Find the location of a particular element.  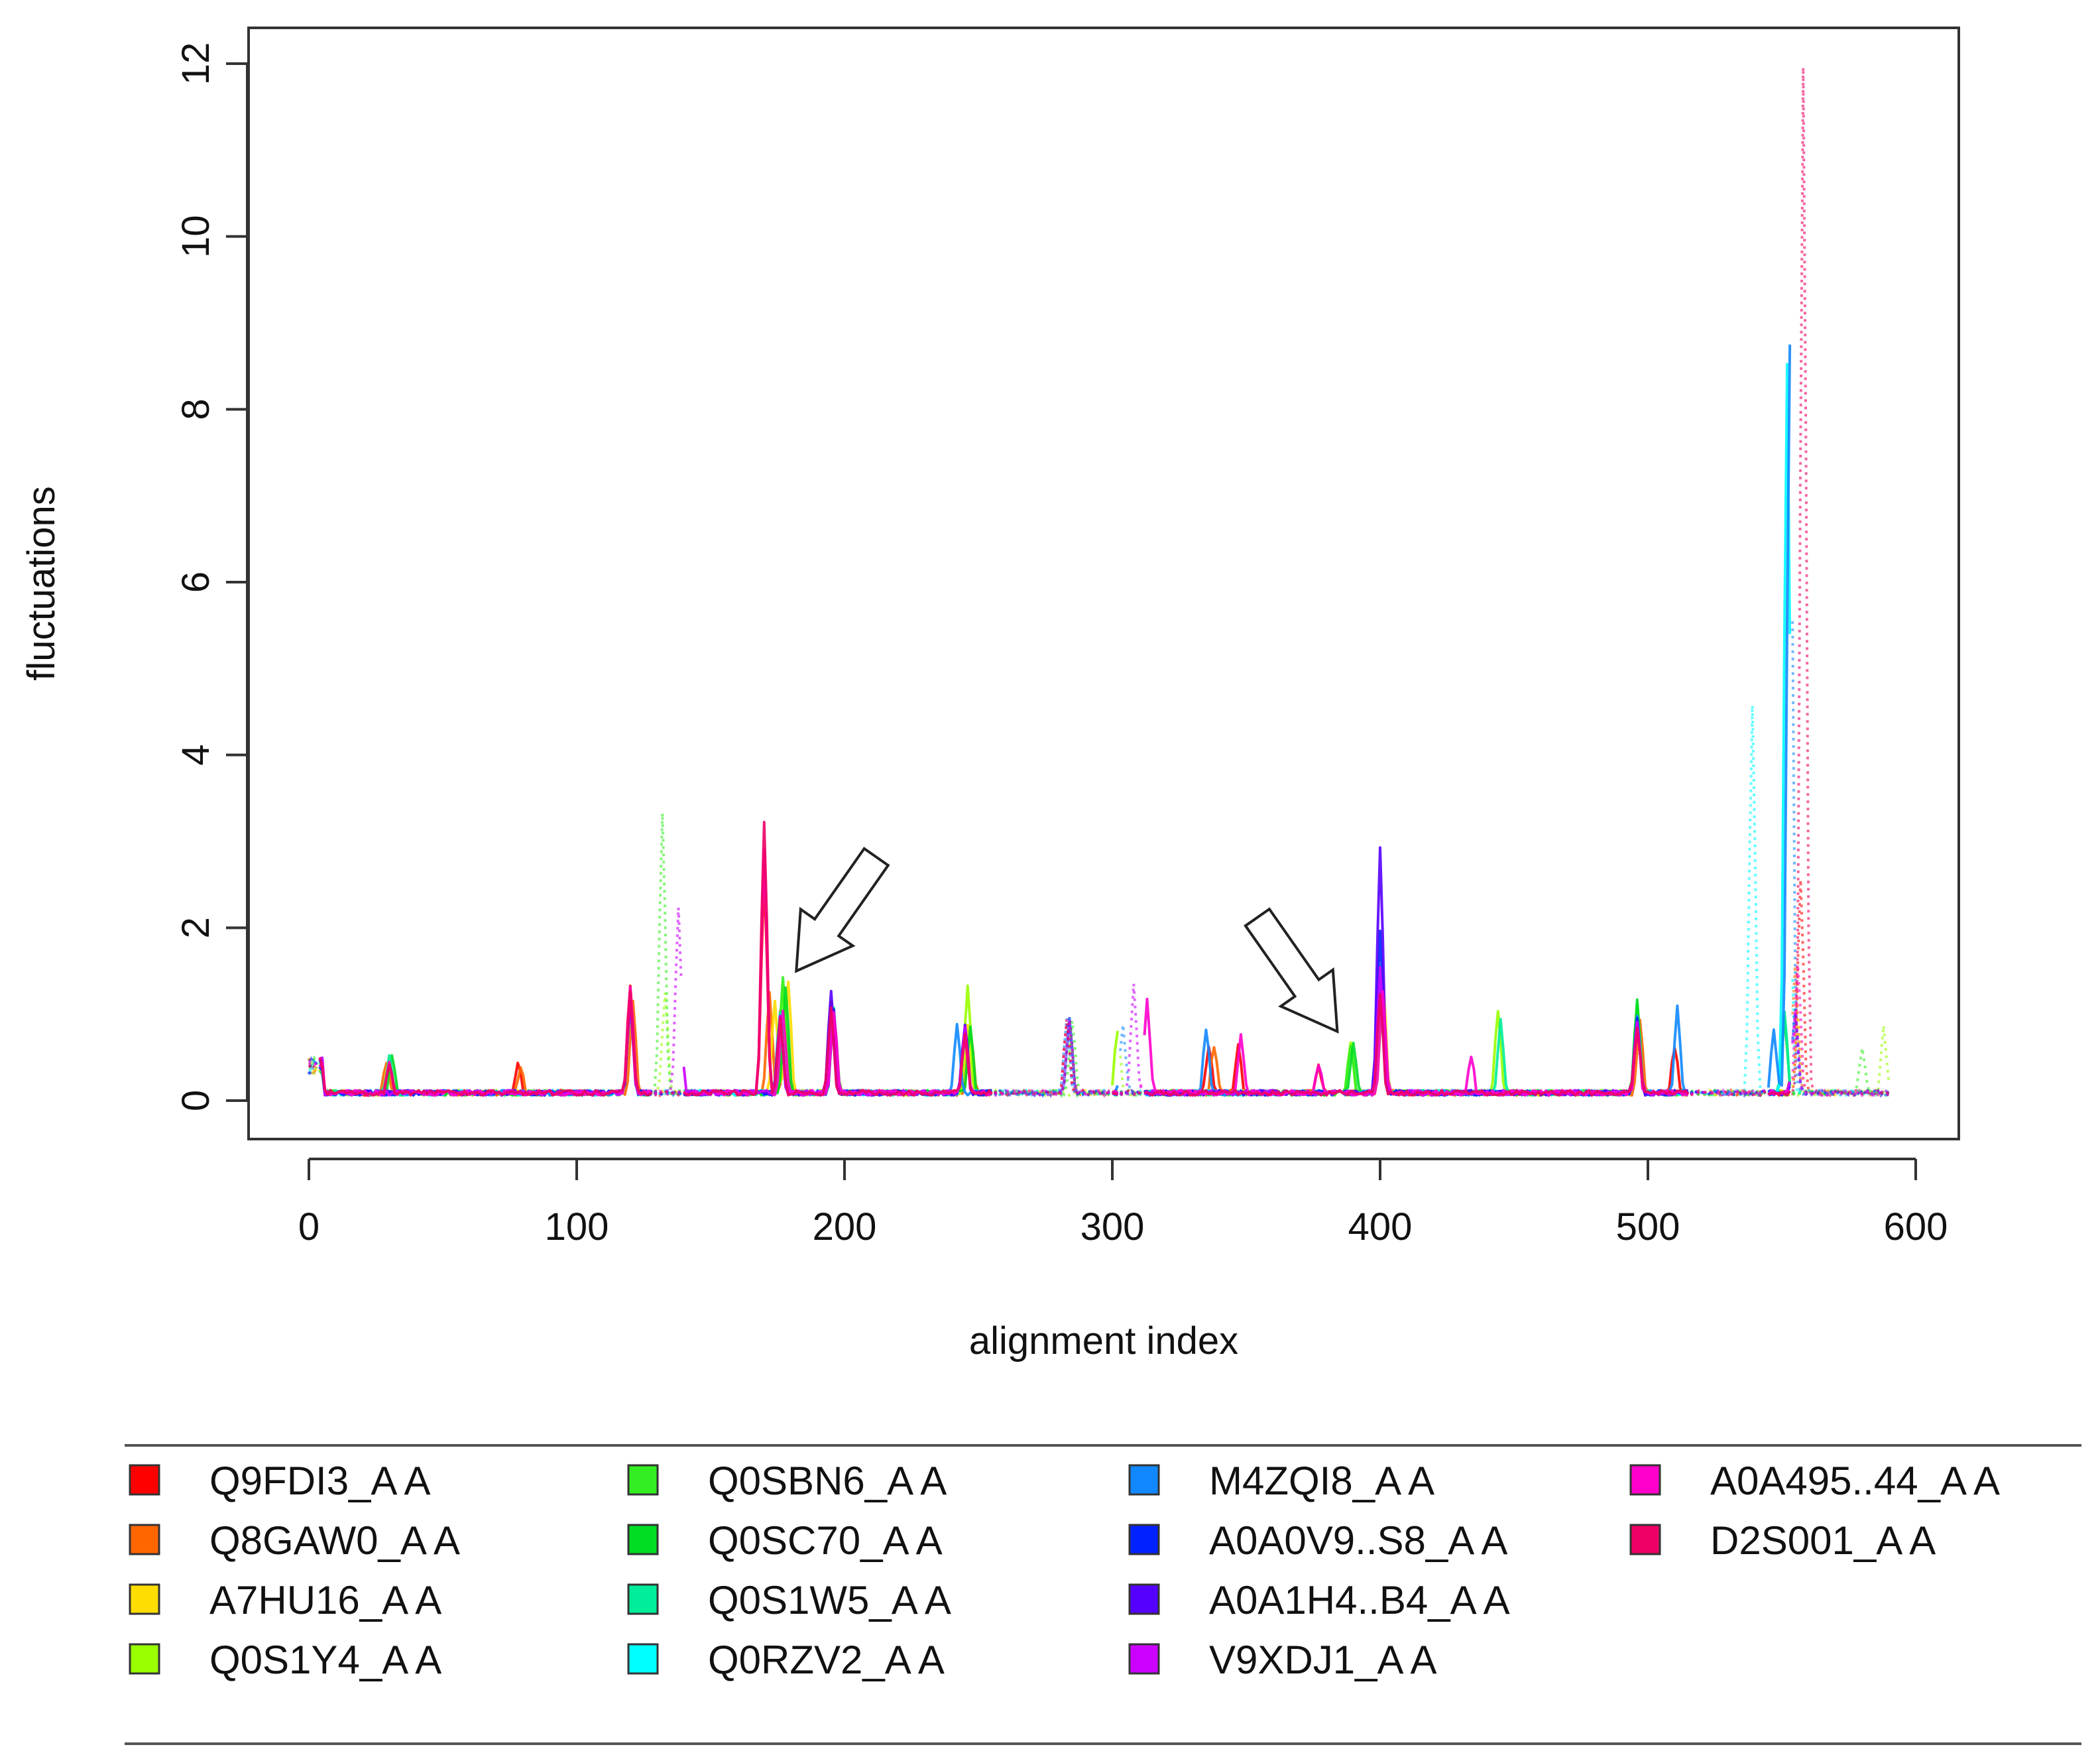

series-a0a495-44-a-a is located at coordinates (1099, 973).